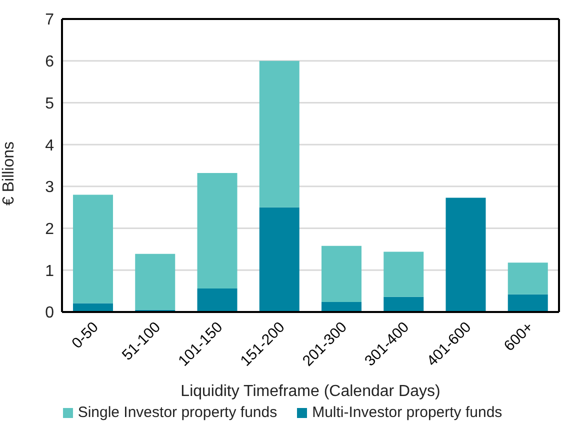  Describe the element at coordinates (518, 336) in the screenshot. I see `x-tick-label: 600+` at that location.